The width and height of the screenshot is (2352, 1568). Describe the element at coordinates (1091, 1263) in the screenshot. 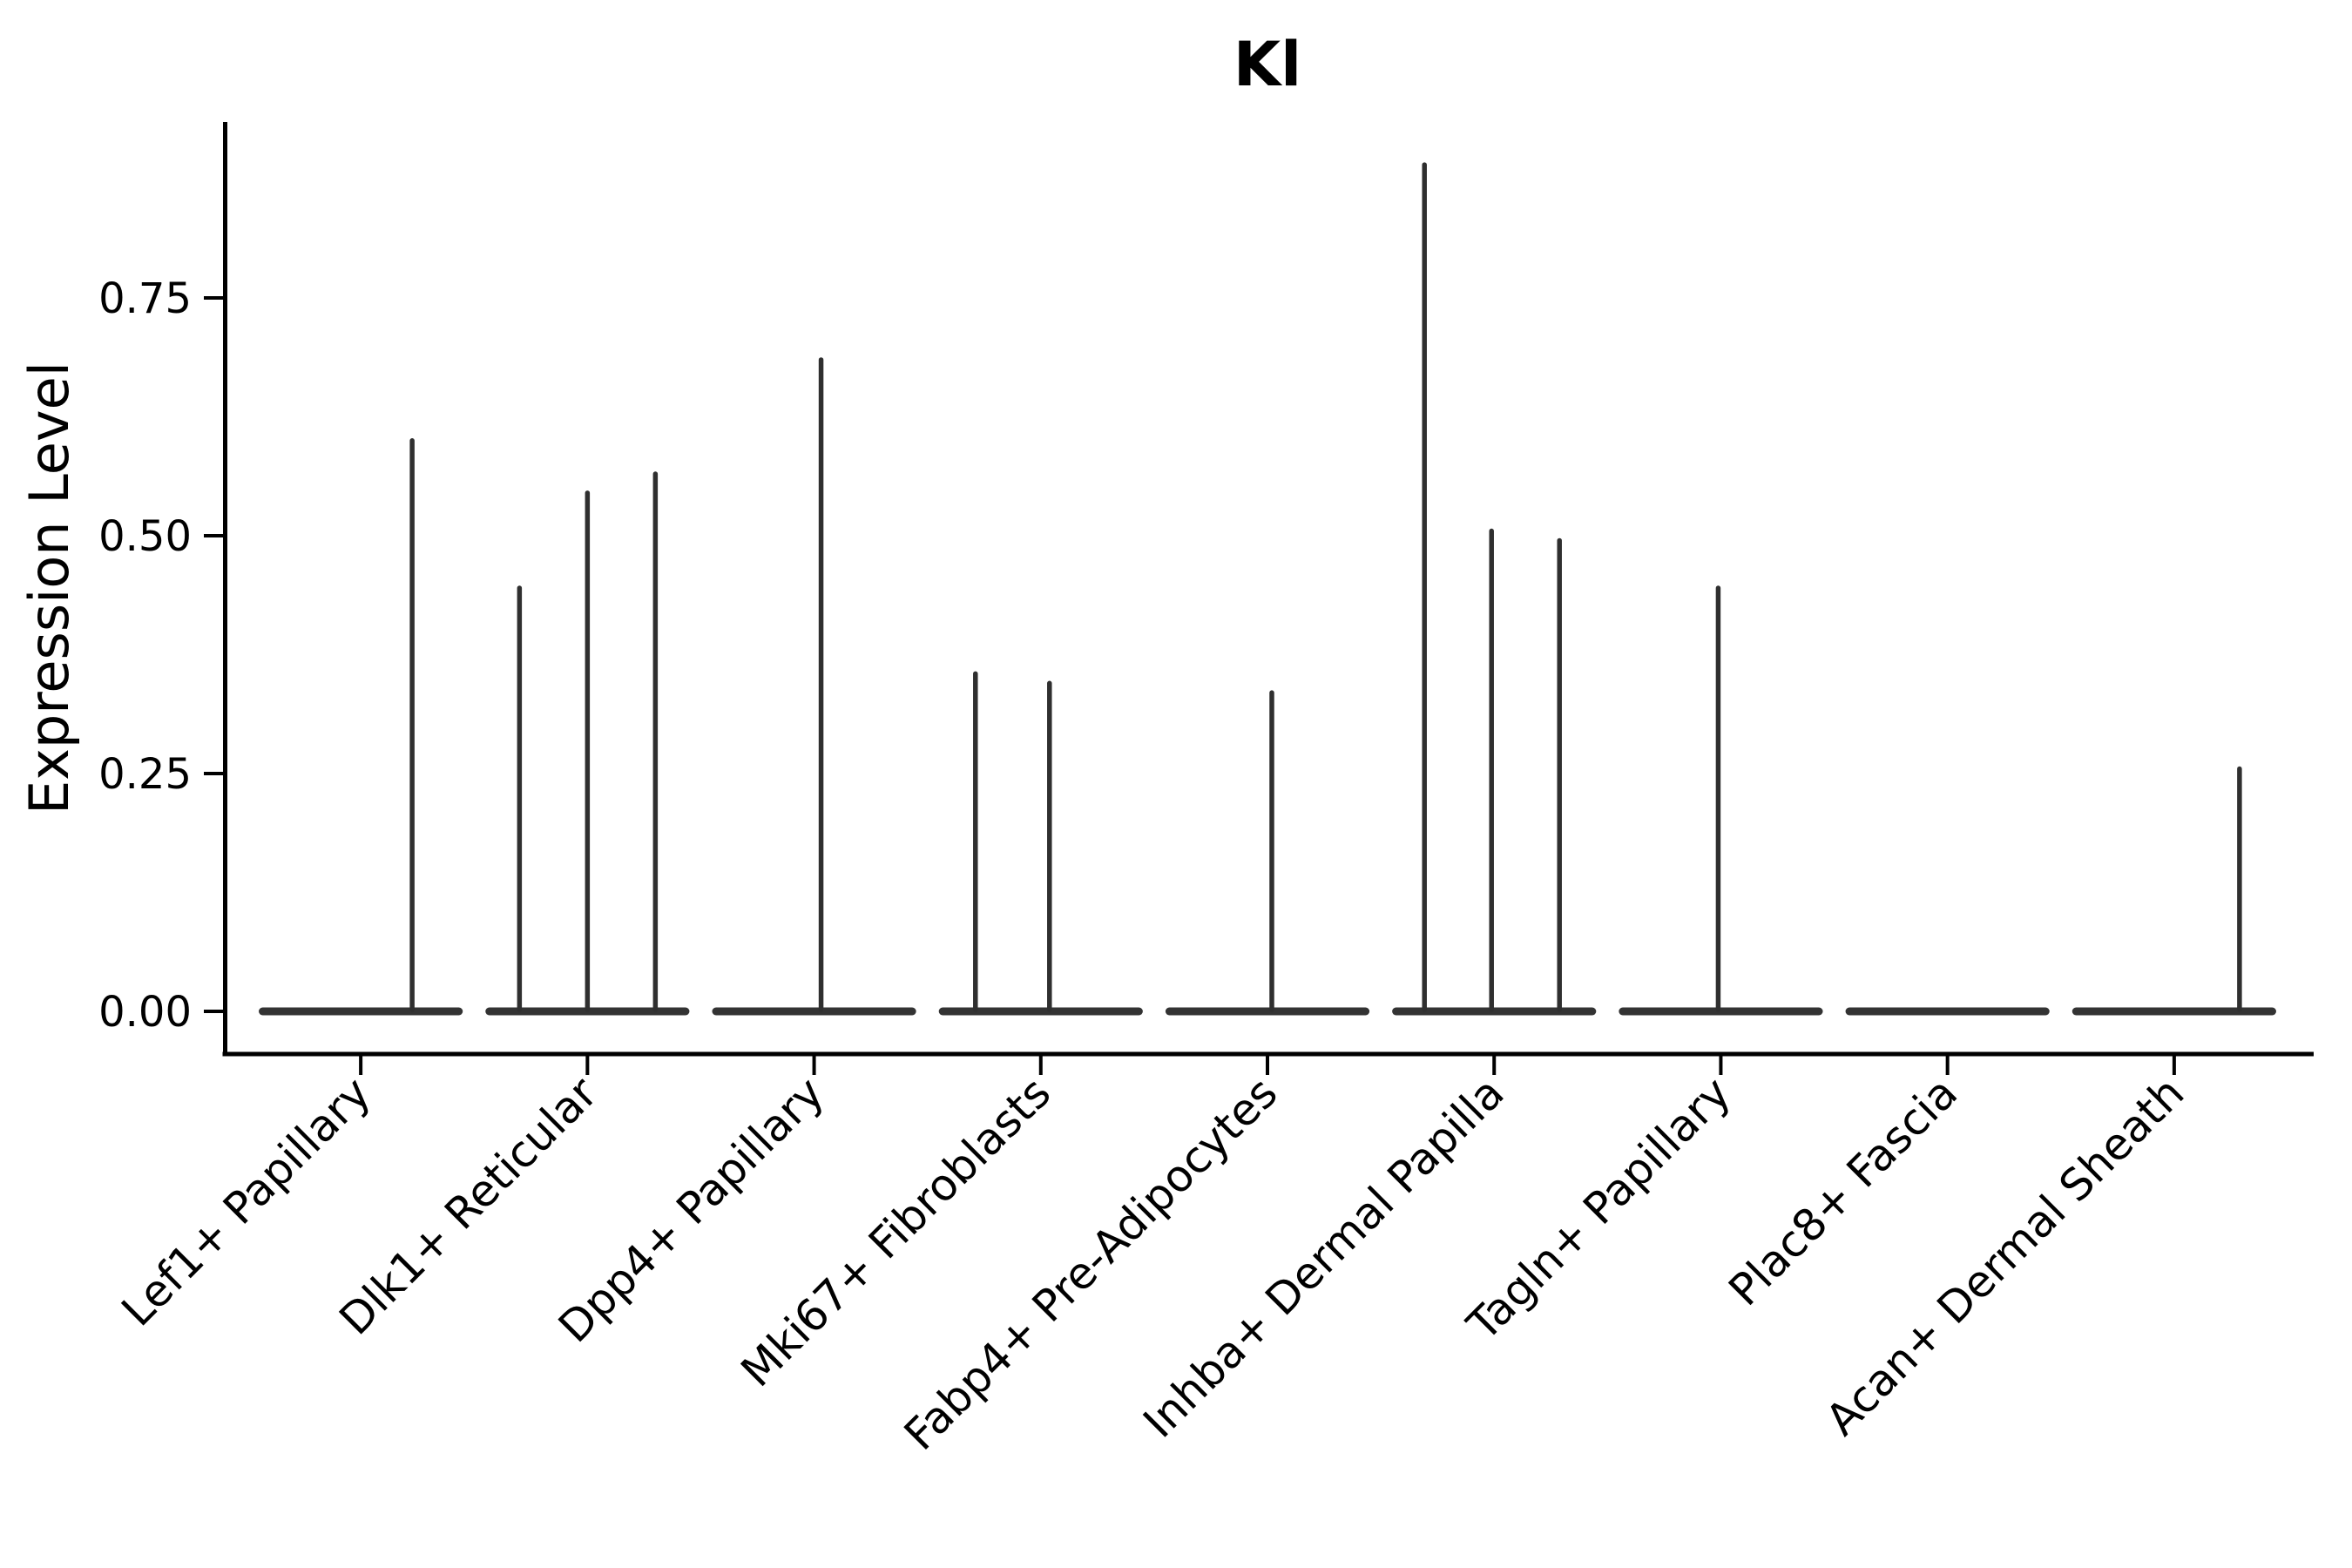

I see `x-tick-label: Fabp4+ Pre-Adipocytes` at that location.